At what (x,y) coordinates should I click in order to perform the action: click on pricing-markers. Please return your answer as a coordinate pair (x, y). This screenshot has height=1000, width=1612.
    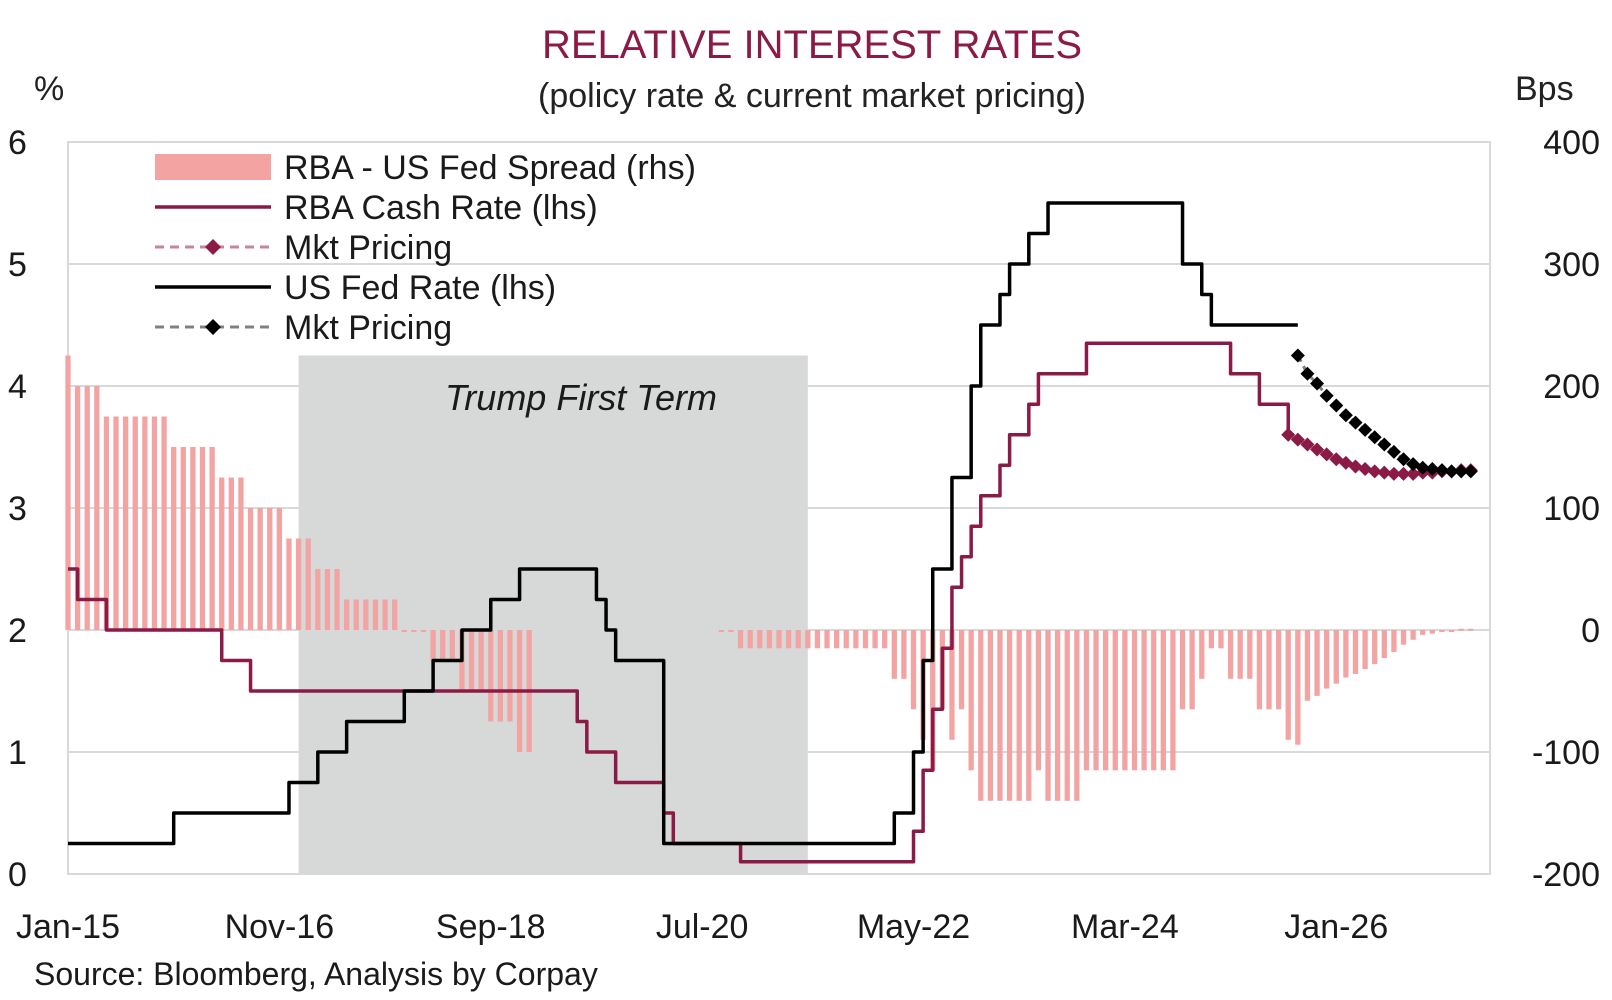
    Looking at the image, I should click on (1379, 414).